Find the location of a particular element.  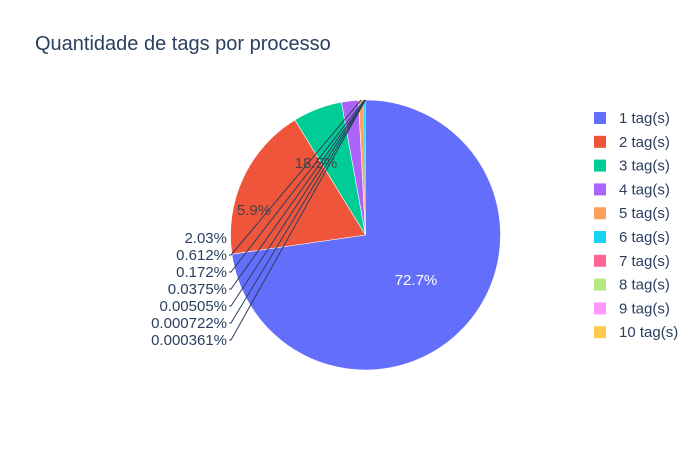

legend-label: 8 tag(s) is located at coordinates (644, 285).